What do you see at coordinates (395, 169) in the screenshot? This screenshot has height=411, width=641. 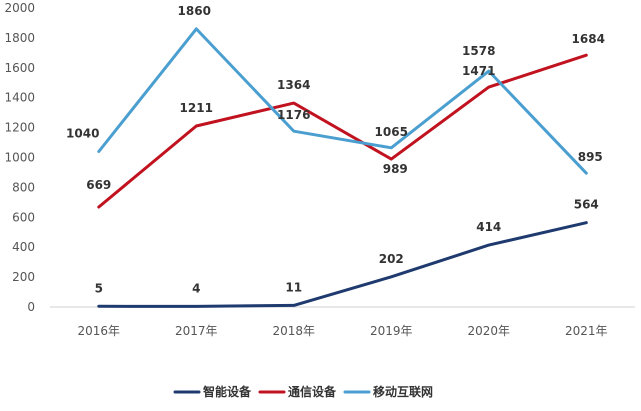 I see `data-label: 989` at bounding box center [395, 169].